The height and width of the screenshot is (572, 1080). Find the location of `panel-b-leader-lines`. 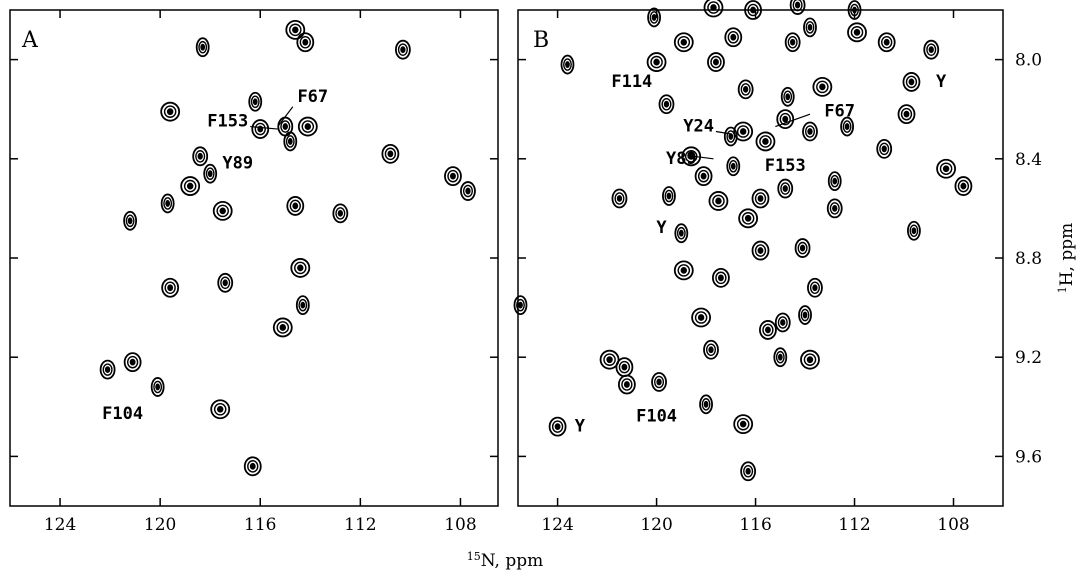

panel-b-leader-lines is located at coordinates (752, 136).